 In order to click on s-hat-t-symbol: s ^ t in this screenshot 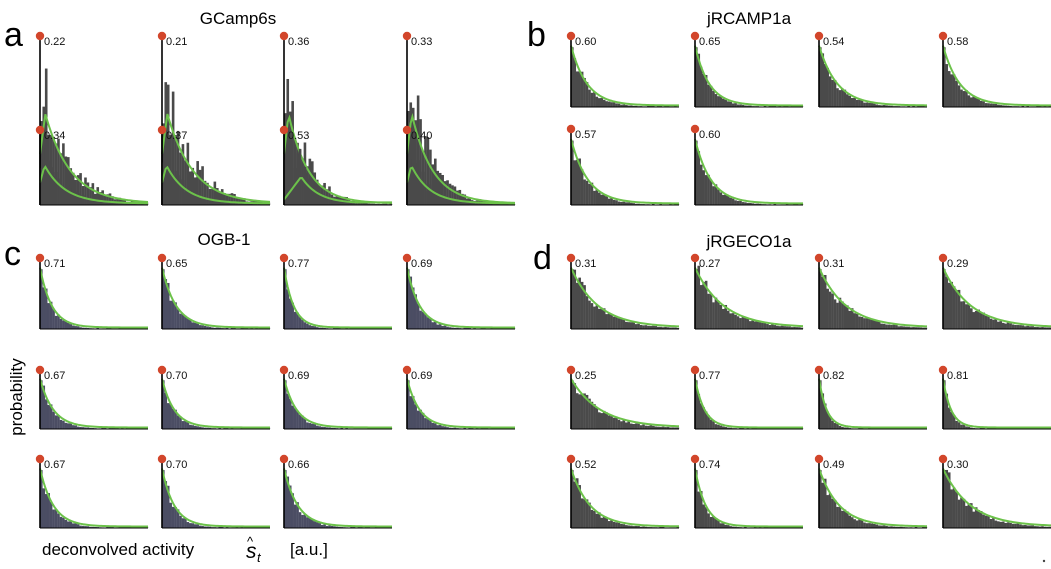, I will do `click(254, 549)`.